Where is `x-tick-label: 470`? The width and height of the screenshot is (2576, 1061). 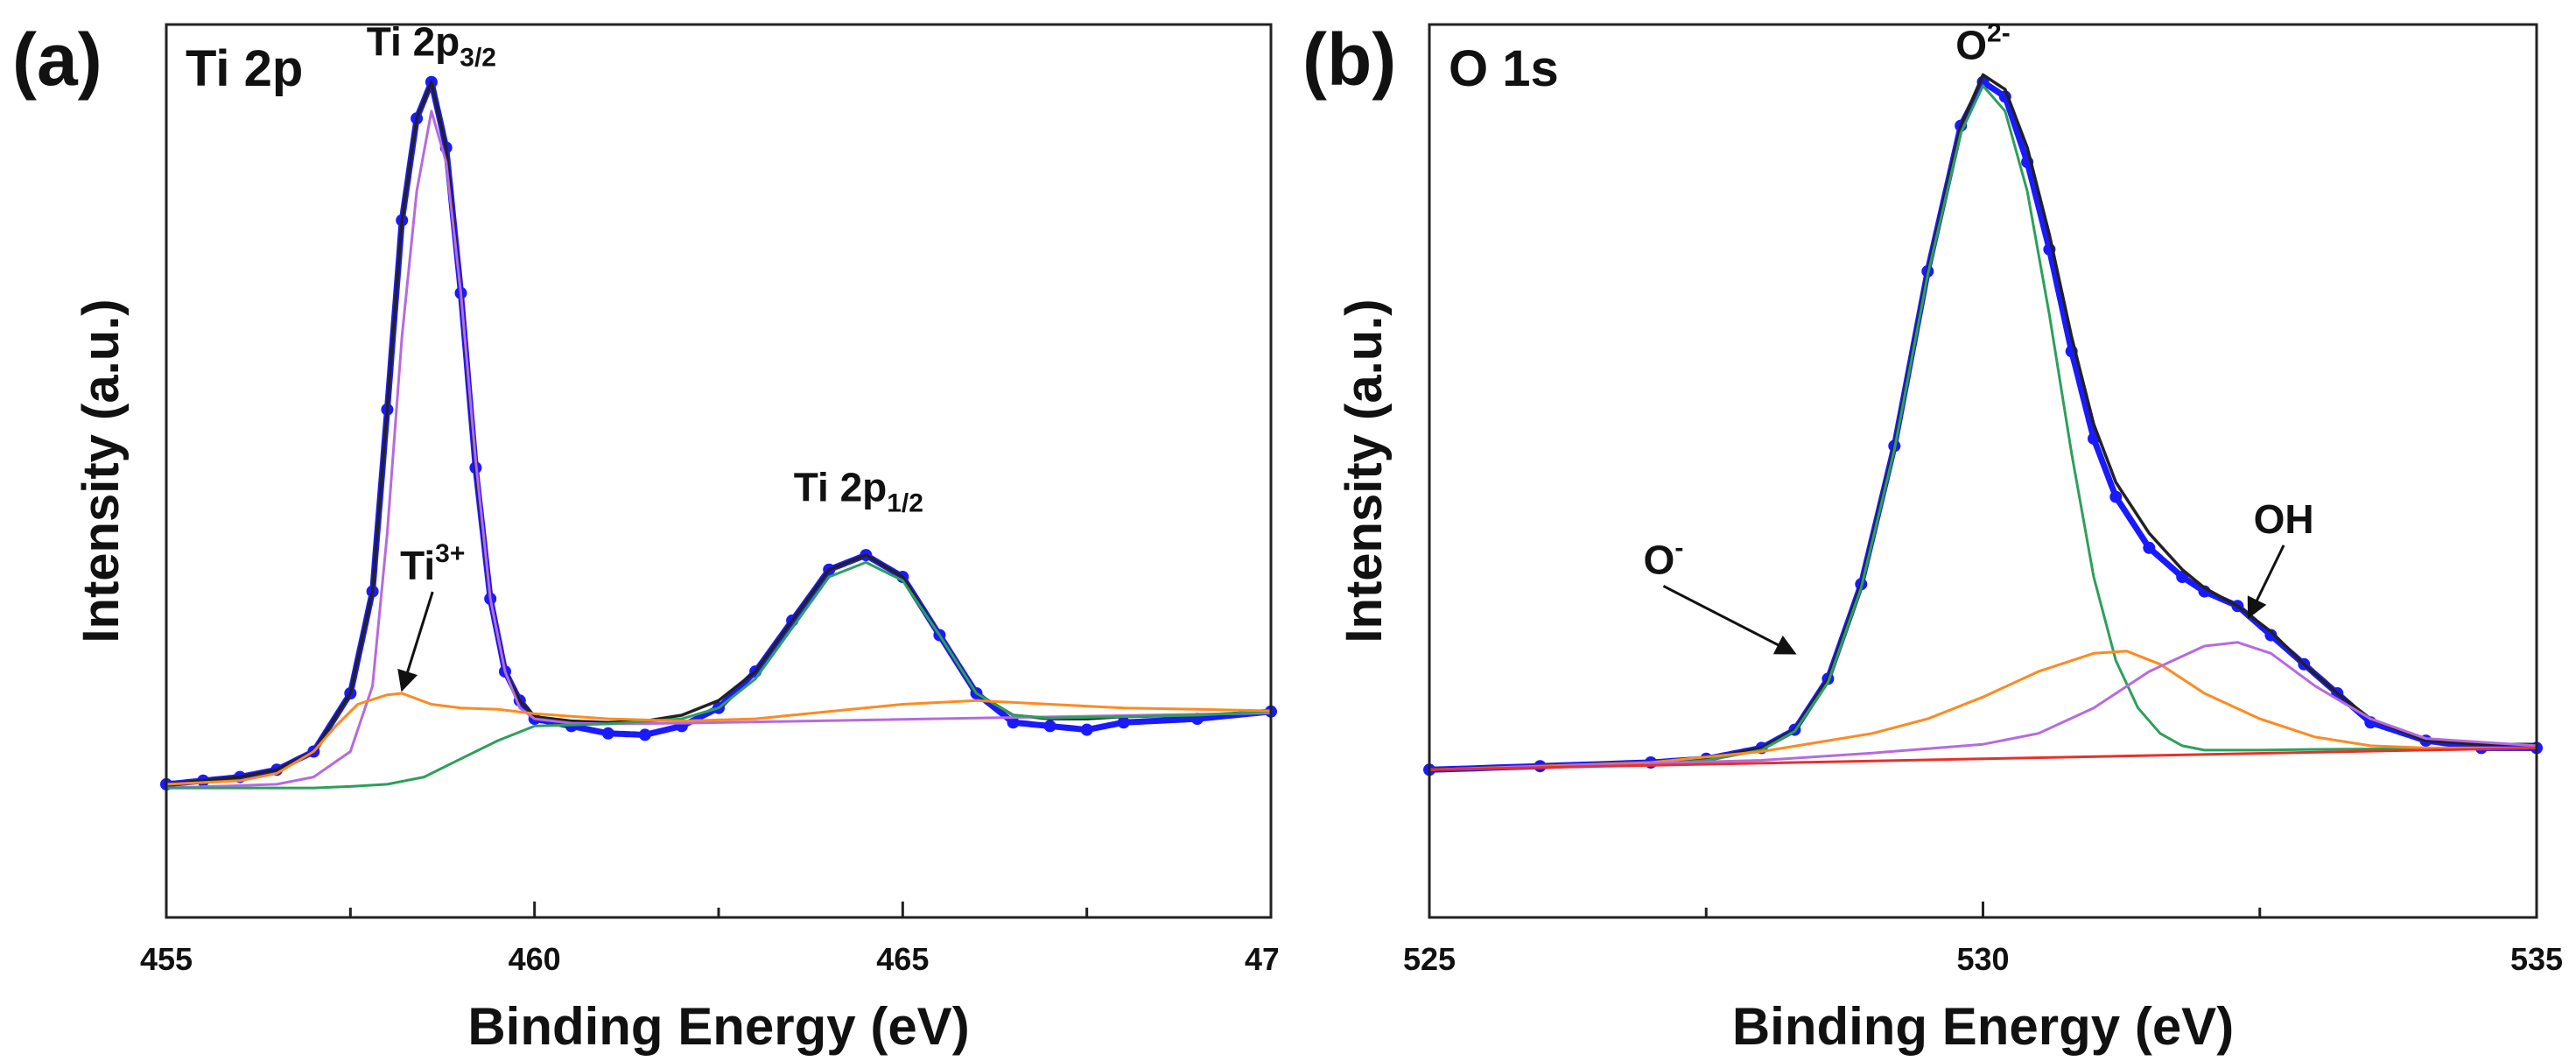 x-tick-label: 470 is located at coordinates (1261, 959).